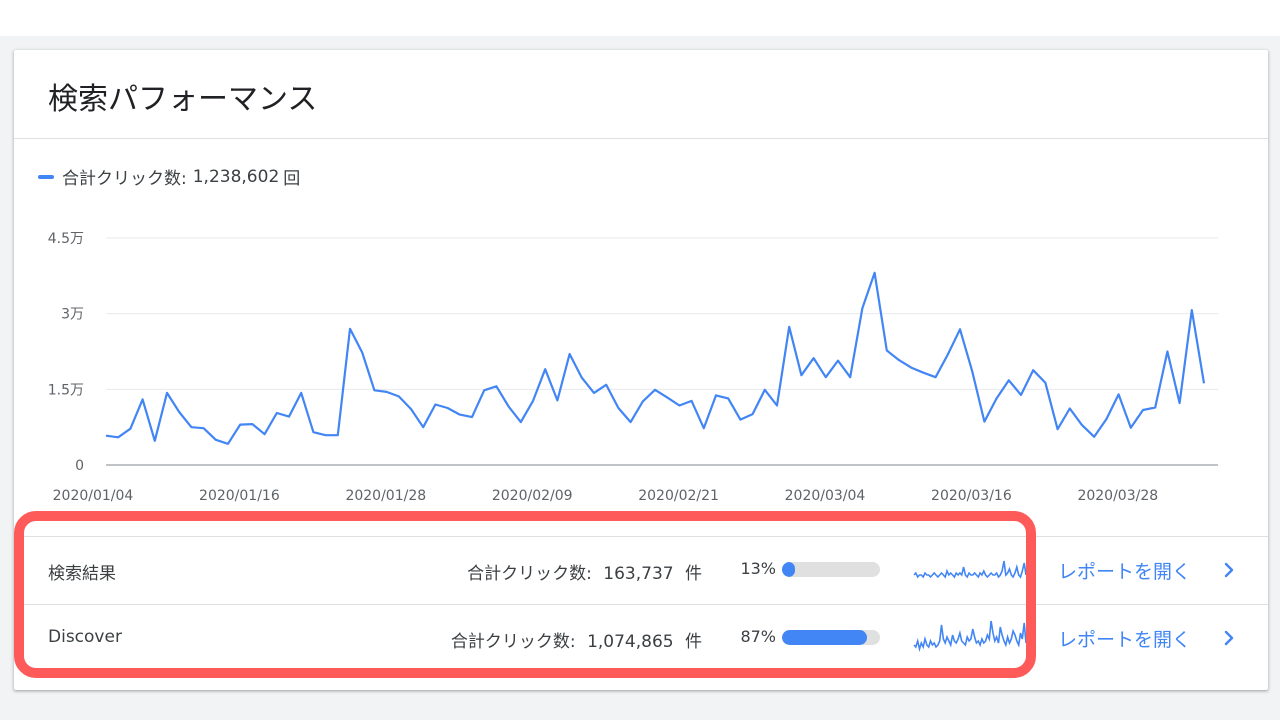 The width and height of the screenshot is (1280, 720). Describe the element at coordinates (66, 239) in the screenshot. I see `y-tick-label: 4.5万` at that location.